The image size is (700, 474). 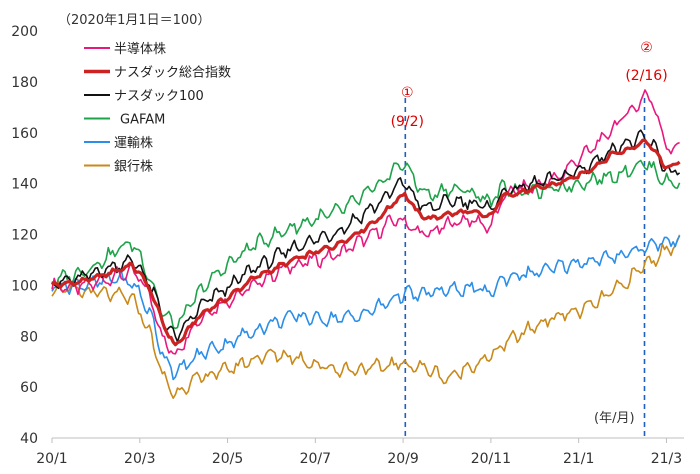 I want to click on legend-label: ナスダック総合指数, so click(x=172, y=73).